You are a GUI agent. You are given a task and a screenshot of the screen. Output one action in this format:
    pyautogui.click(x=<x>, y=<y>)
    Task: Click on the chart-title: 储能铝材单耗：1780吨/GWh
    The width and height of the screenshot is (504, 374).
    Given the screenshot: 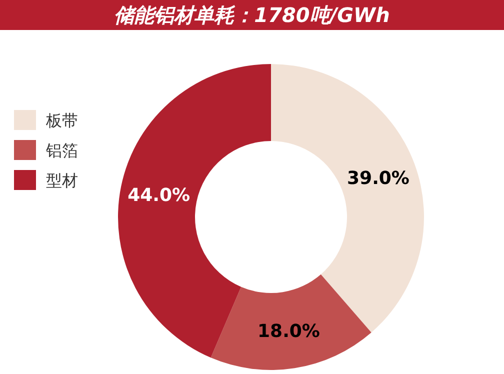 What is the action you would take?
    pyautogui.click(x=252, y=15)
    